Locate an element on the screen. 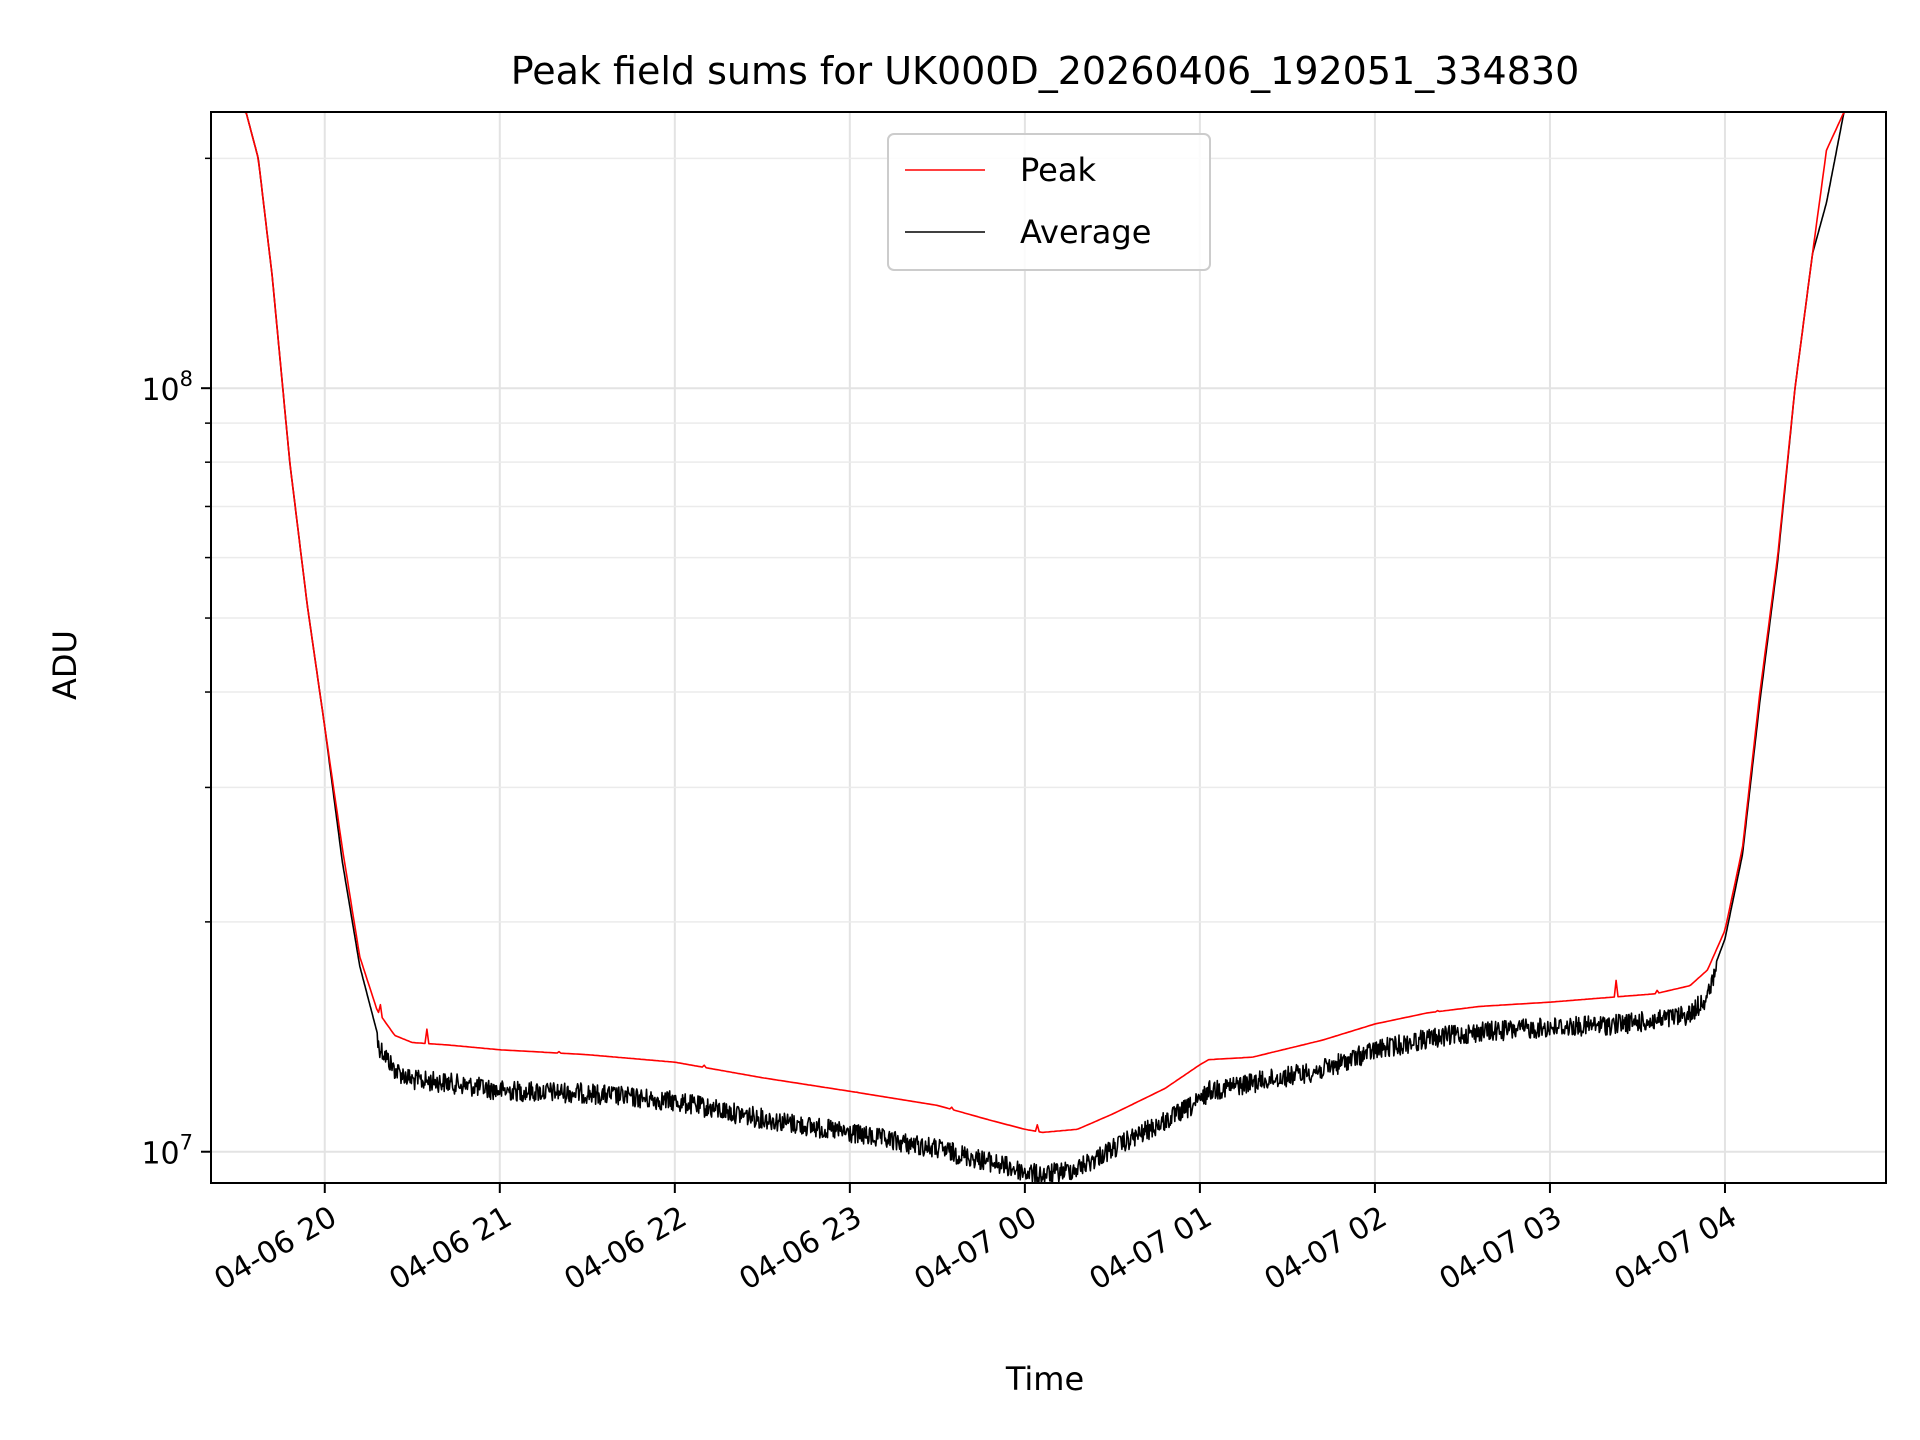  x-tick-label: 04-06 21 is located at coordinates (450, 1249).